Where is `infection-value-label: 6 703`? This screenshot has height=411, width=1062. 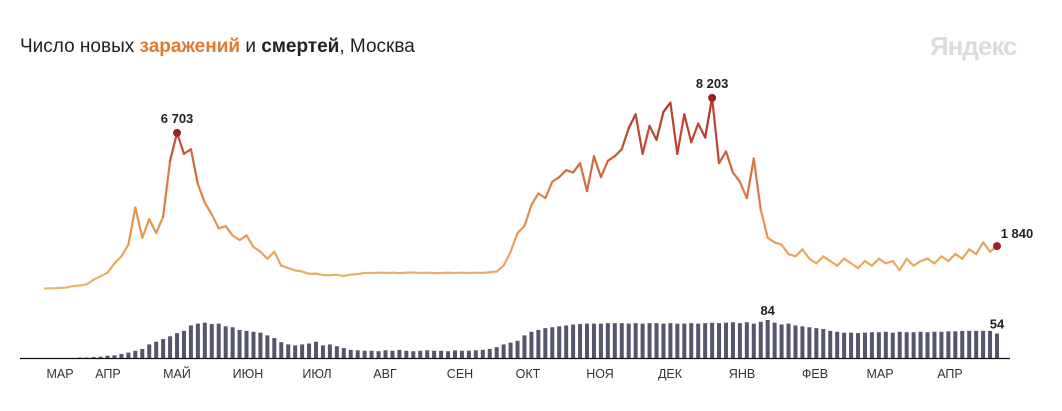 infection-value-label: 6 703 is located at coordinates (177, 118).